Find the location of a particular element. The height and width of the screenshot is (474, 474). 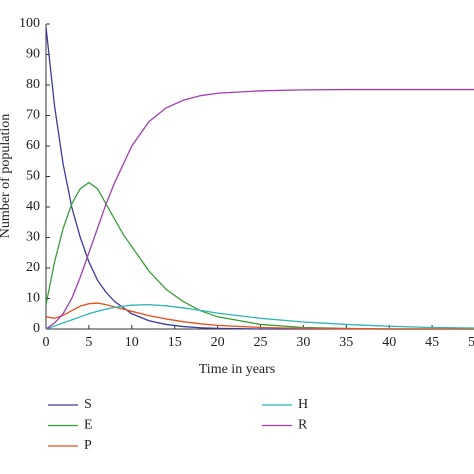

y-tick-label: 70 is located at coordinates (33, 115).